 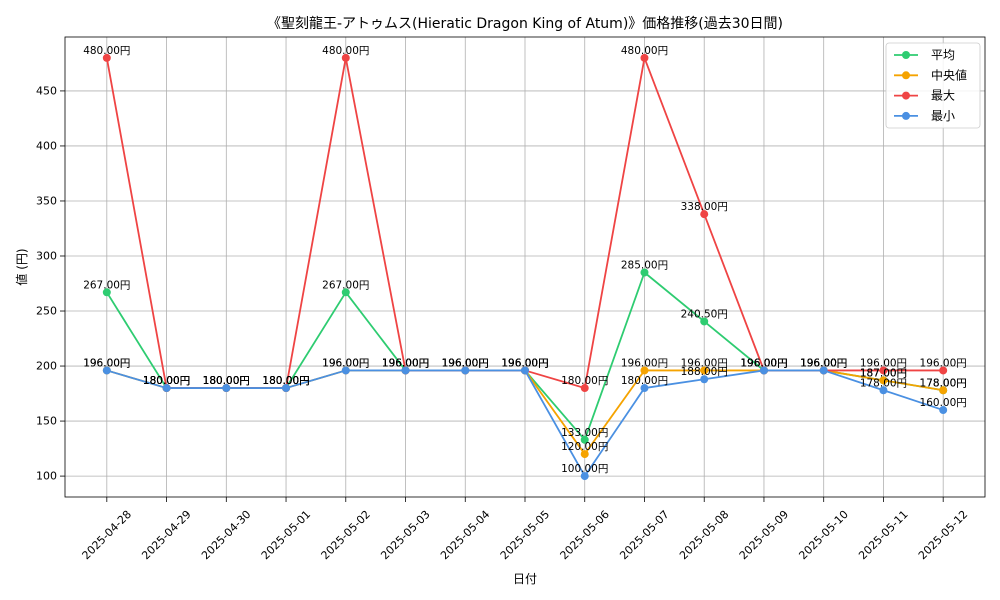 I want to click on data-label: 338.00円, so click(x=704, y=207).